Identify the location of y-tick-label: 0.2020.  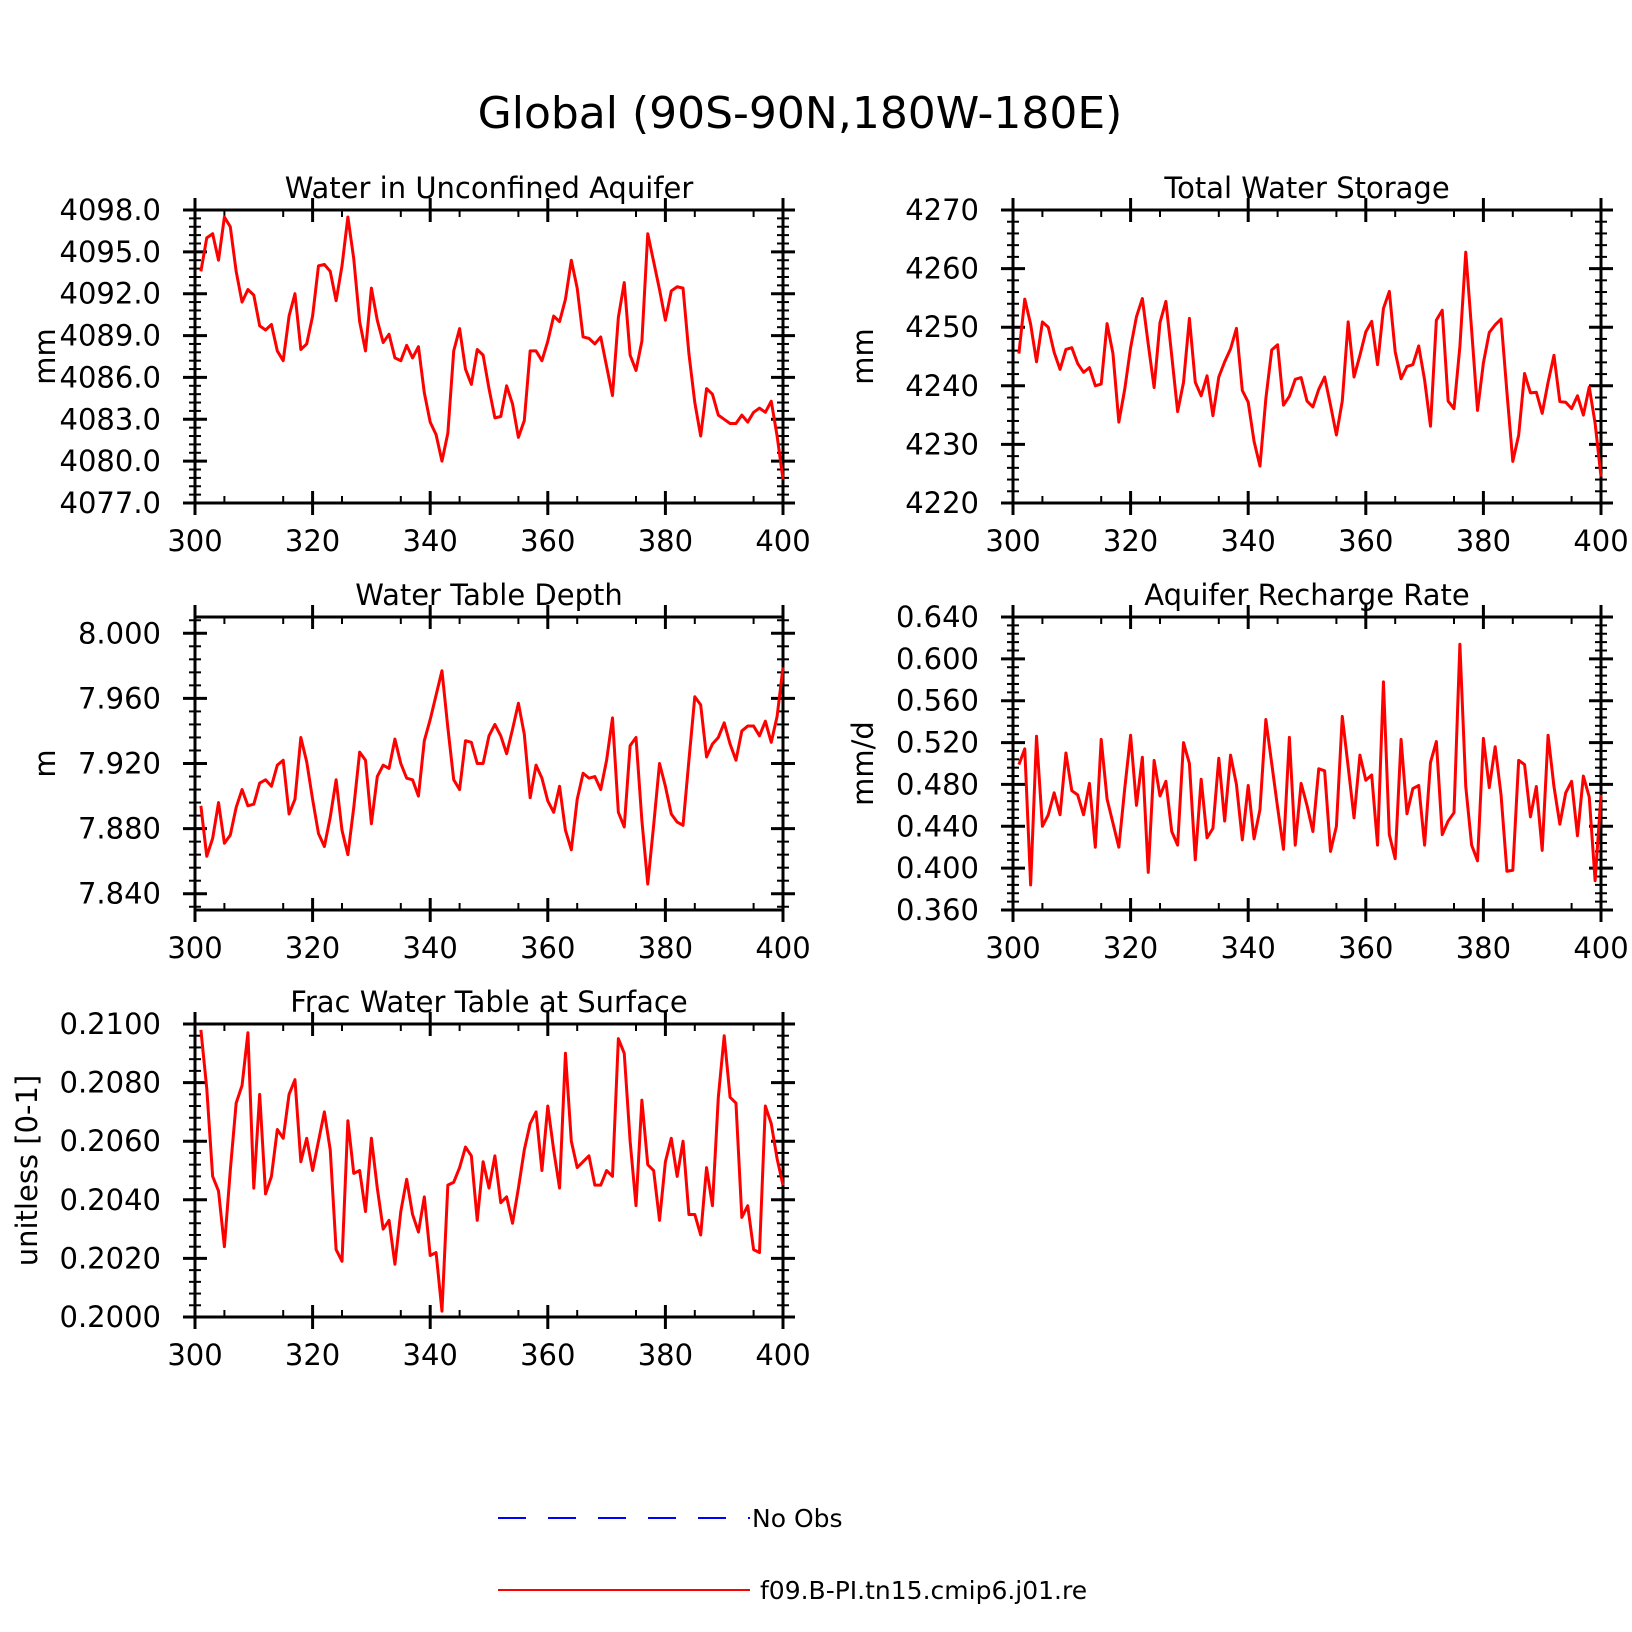
(110, 1258).